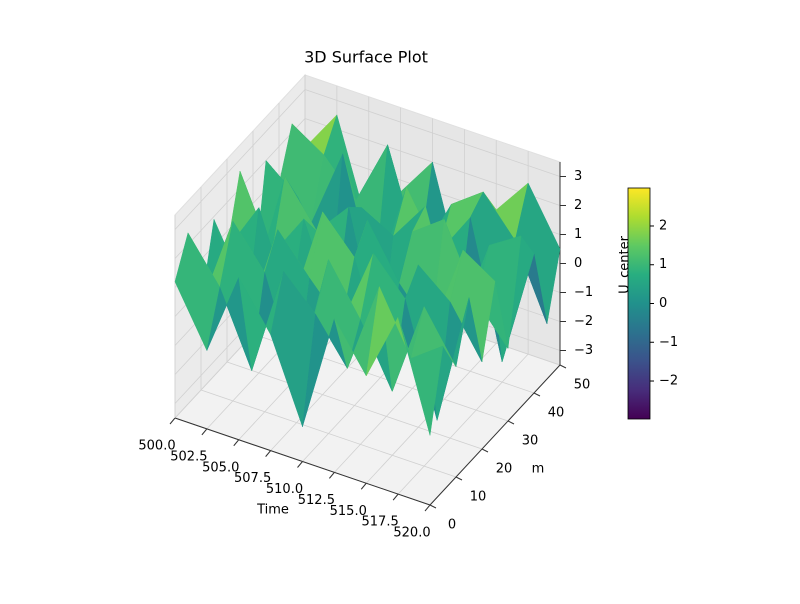 The width and height of the screenshot is (800, 604). Describe the element at coordinates (411, 533) in the screenshot. I see `x-tick-label: 520.0` at that location.